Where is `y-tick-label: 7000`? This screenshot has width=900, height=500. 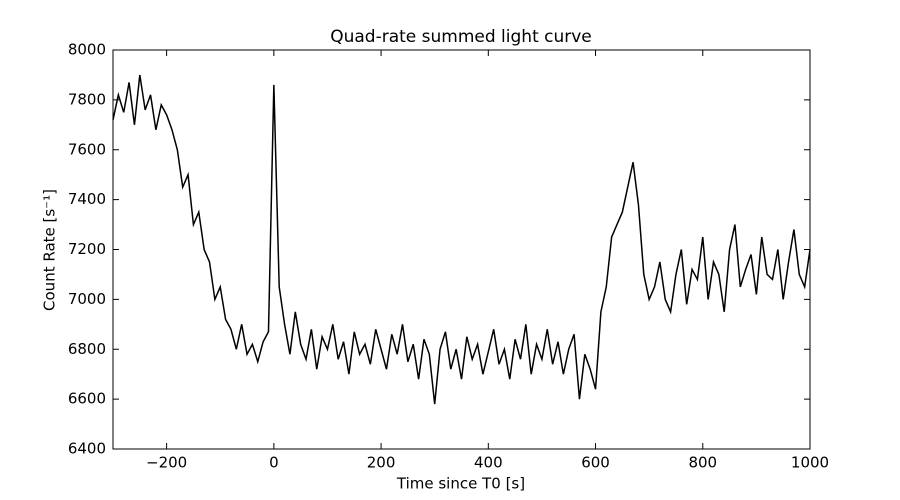
y-tick-label: 7000 is located at coordinates (87, 299).